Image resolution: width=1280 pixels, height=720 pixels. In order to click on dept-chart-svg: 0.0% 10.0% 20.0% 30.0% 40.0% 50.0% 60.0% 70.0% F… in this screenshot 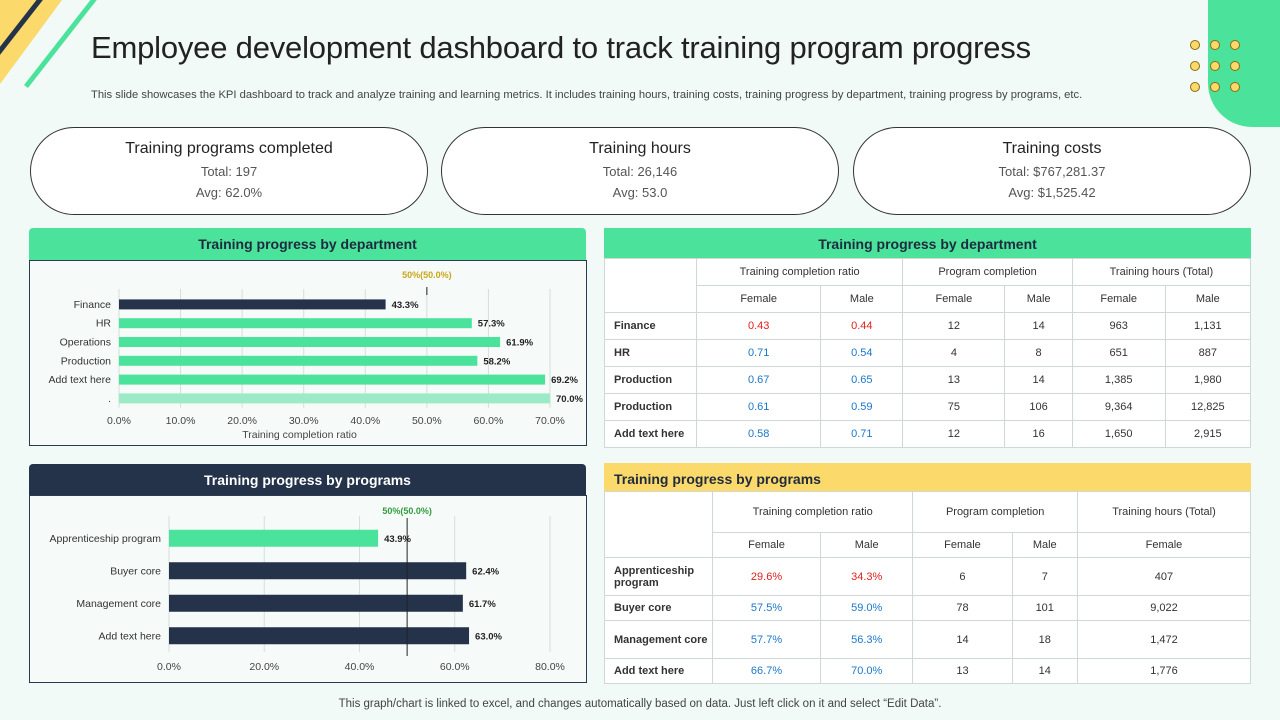, I will do `click(316, 355)`.